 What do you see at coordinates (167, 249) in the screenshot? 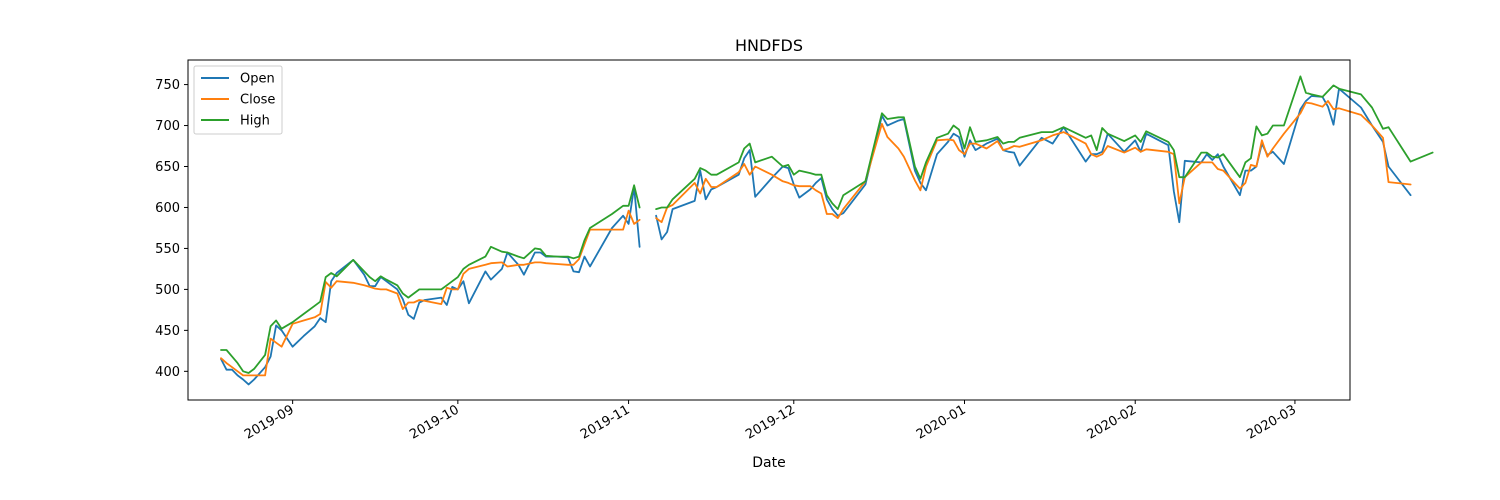
I see `y-tick-label: 550` at bounding box center [167, 249].